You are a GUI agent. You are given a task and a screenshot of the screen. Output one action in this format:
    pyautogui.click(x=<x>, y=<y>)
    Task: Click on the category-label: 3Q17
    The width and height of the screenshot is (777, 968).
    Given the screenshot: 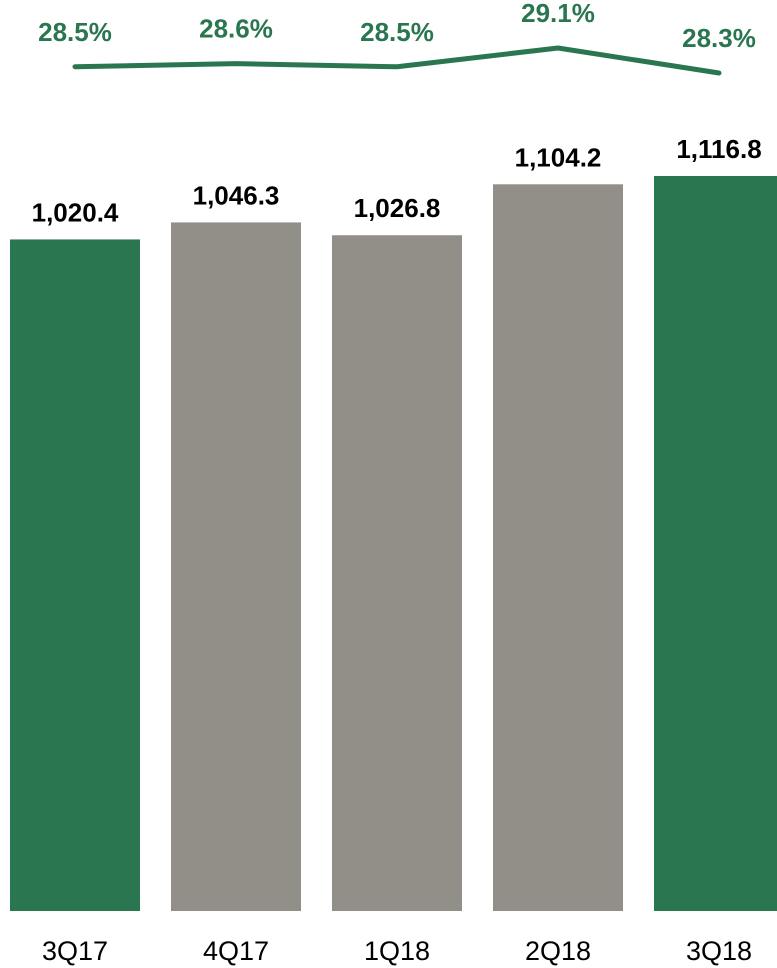 What is the action you would take?
    pyautogui.click(x=75, y=951)
    